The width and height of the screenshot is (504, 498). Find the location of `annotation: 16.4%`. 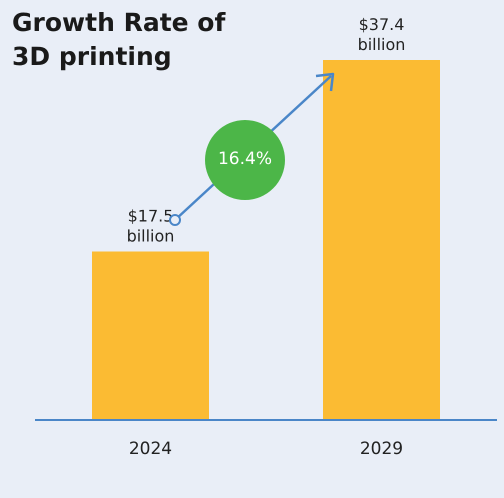

annotation: 16.4% is located at coordinates (244, 159).